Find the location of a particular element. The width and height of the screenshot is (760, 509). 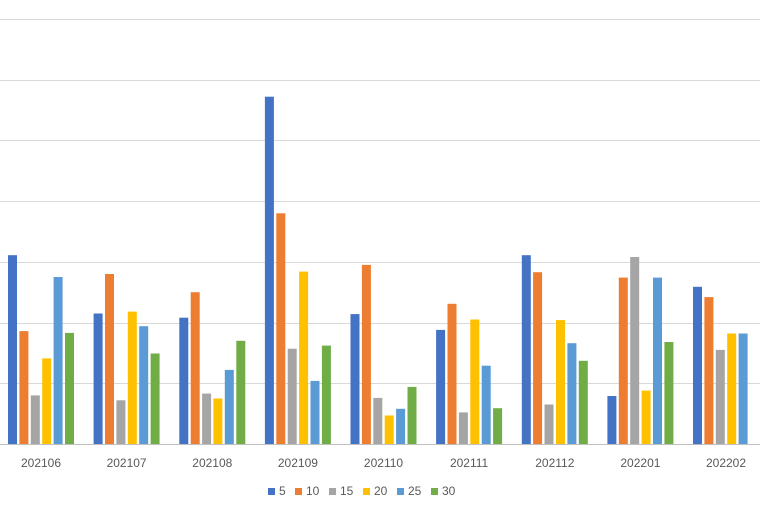

legend: 5 10 15 20 25 30 is located at coordinates (362, 491).